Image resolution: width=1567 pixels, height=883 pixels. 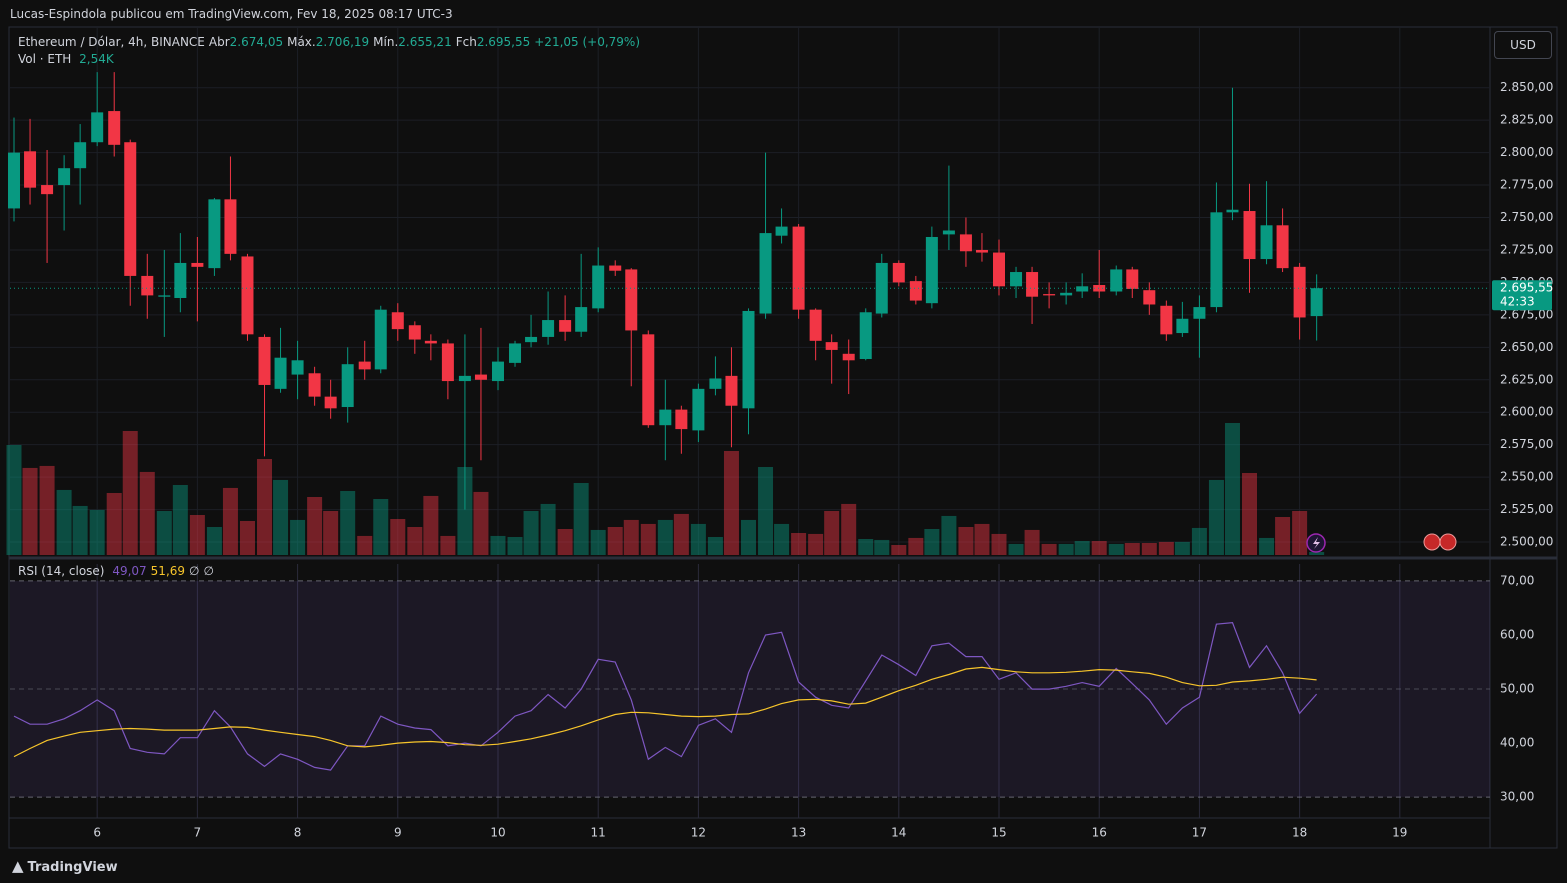 What do you see at coordinates (1517, 743) in the screenshot?
I see `y-tick-label: 40,00` at bounding box center [1517, 743].